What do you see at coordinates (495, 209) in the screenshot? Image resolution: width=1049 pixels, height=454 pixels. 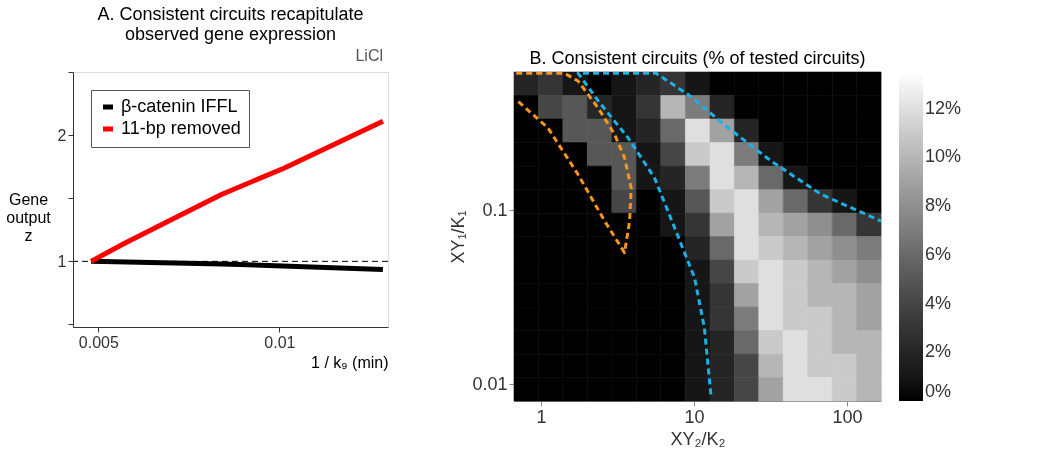 I see `y-tick-label: 0.1` at bounding box center [495, 209].